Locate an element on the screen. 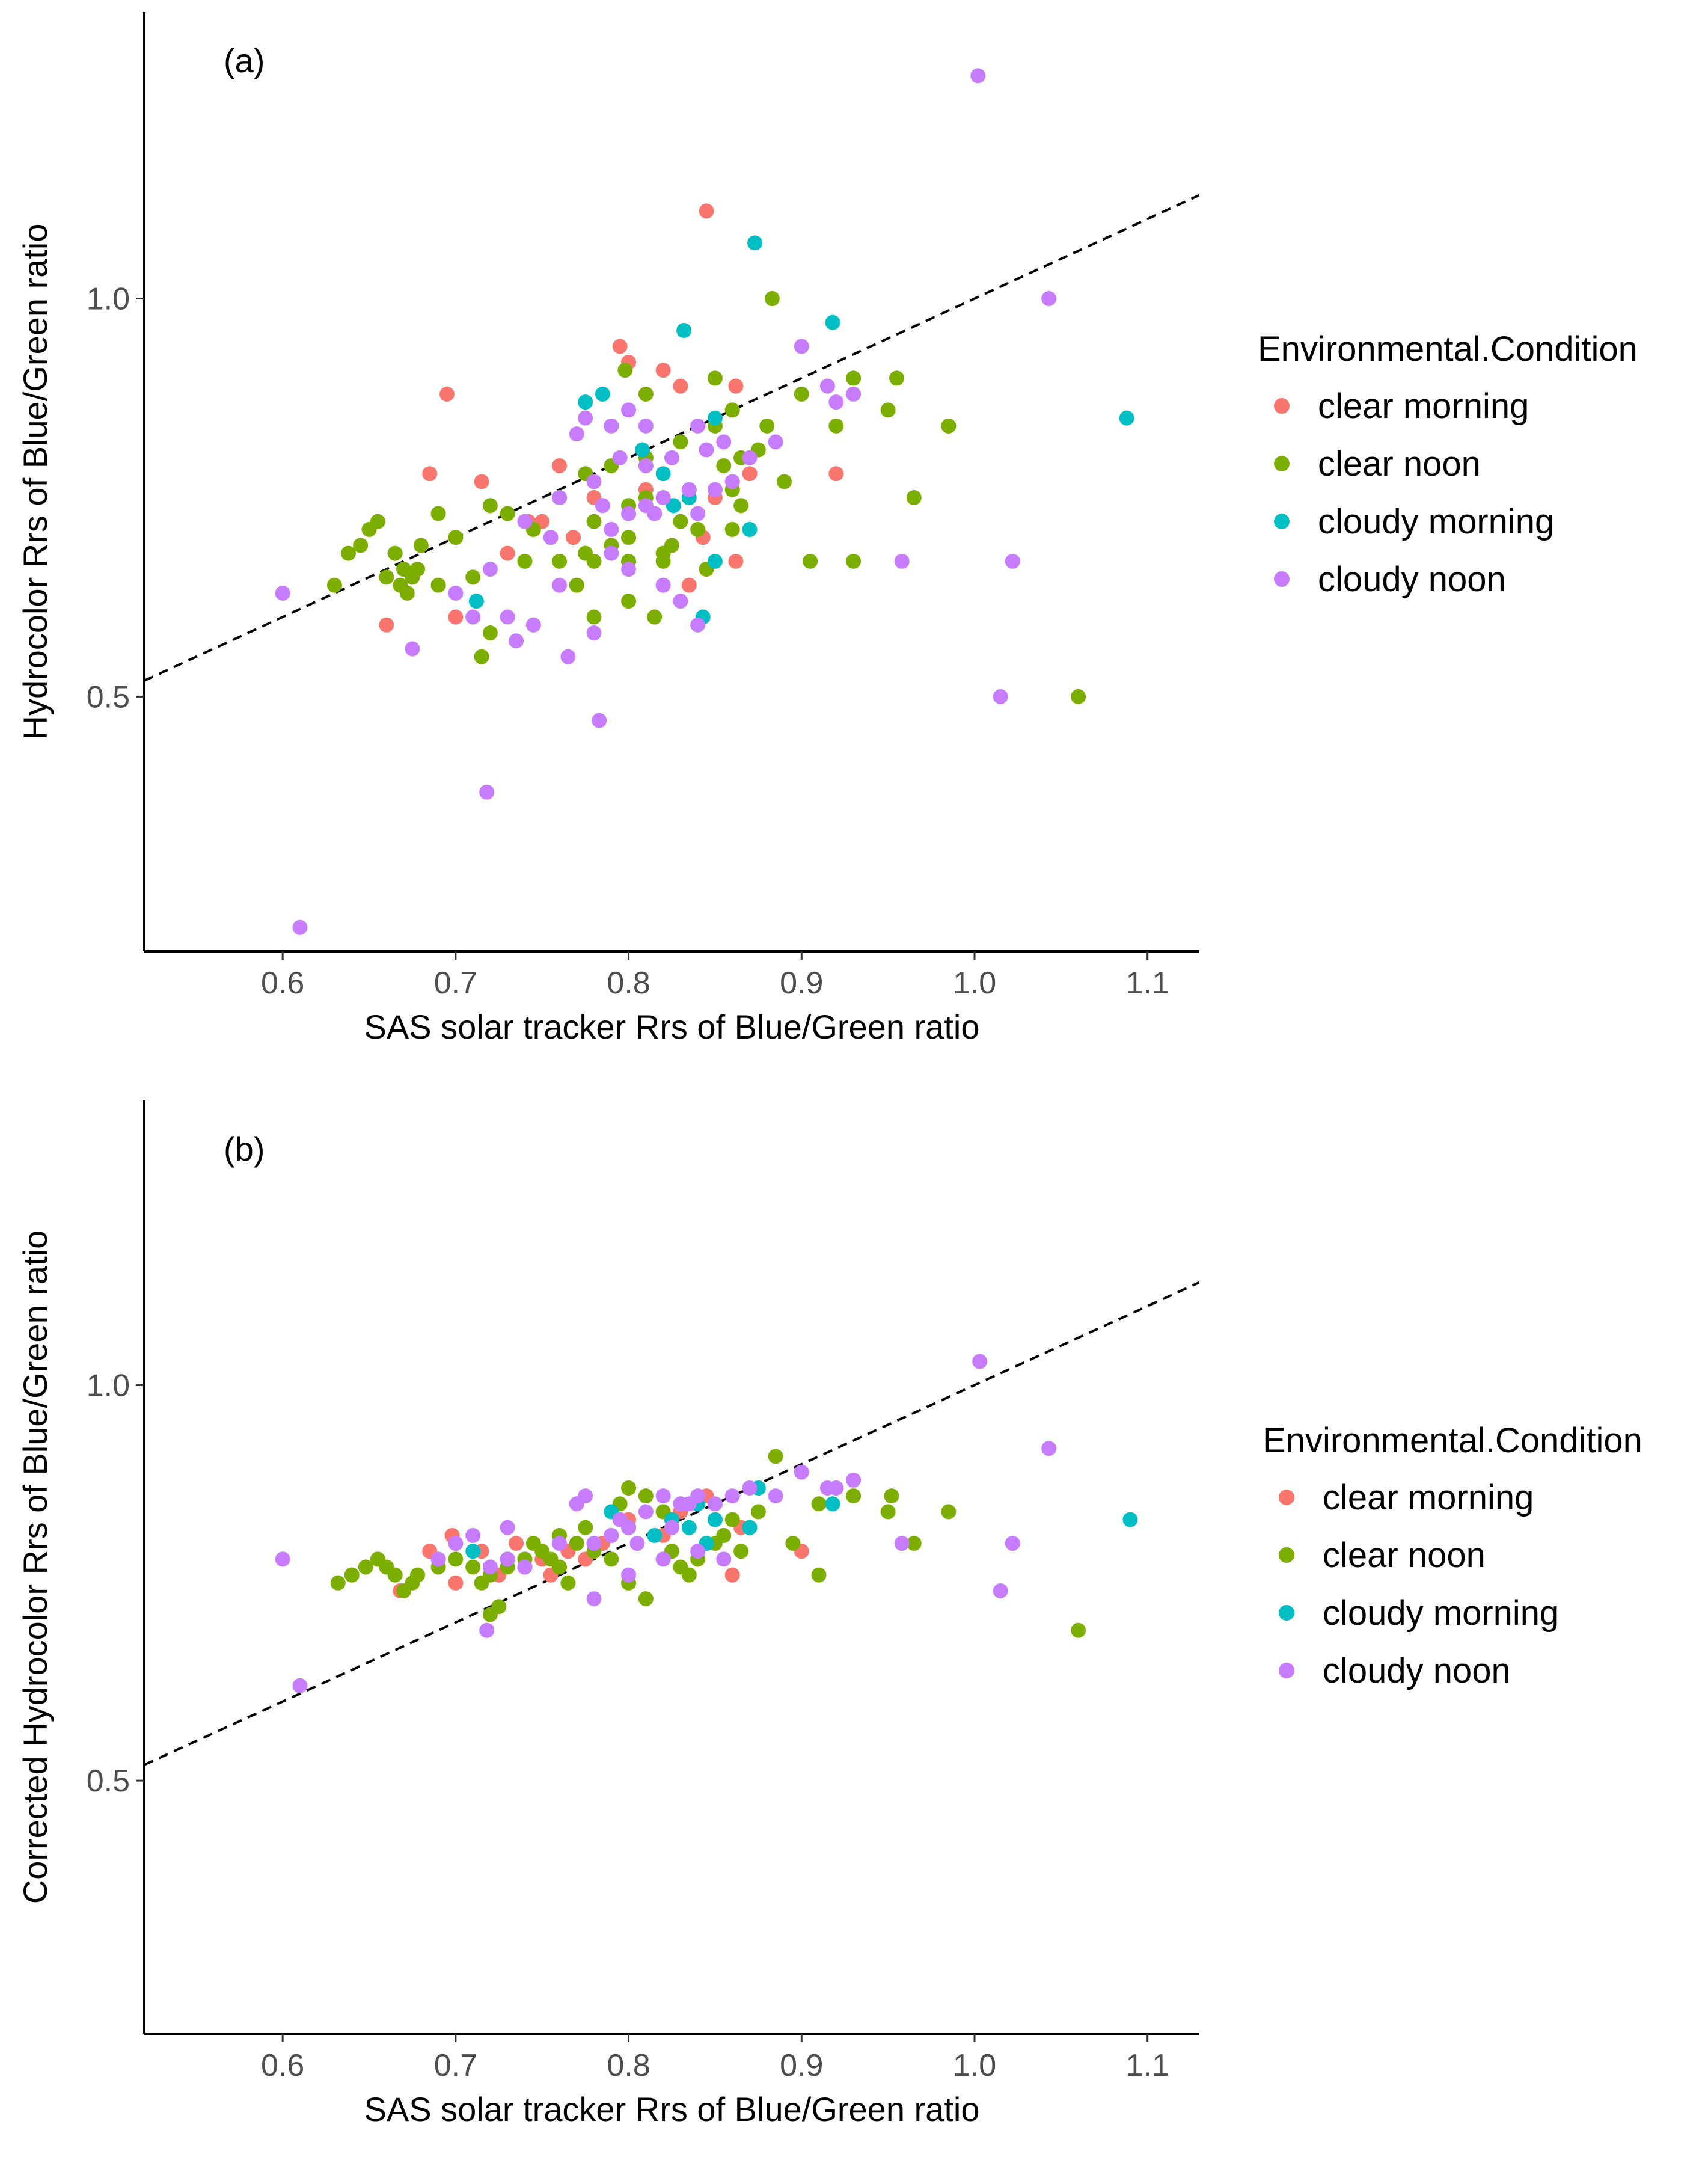 The height and width of the screenshot is (2160, 1708). panel-label: (a) is located at coordinates (244, 60).